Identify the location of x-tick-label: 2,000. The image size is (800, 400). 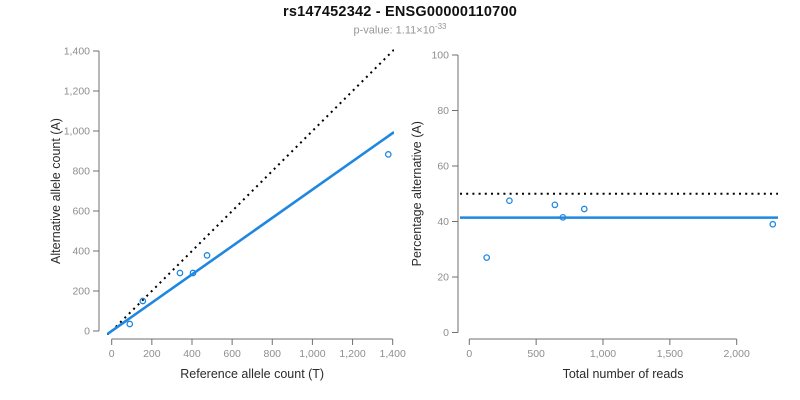
(737, 354).